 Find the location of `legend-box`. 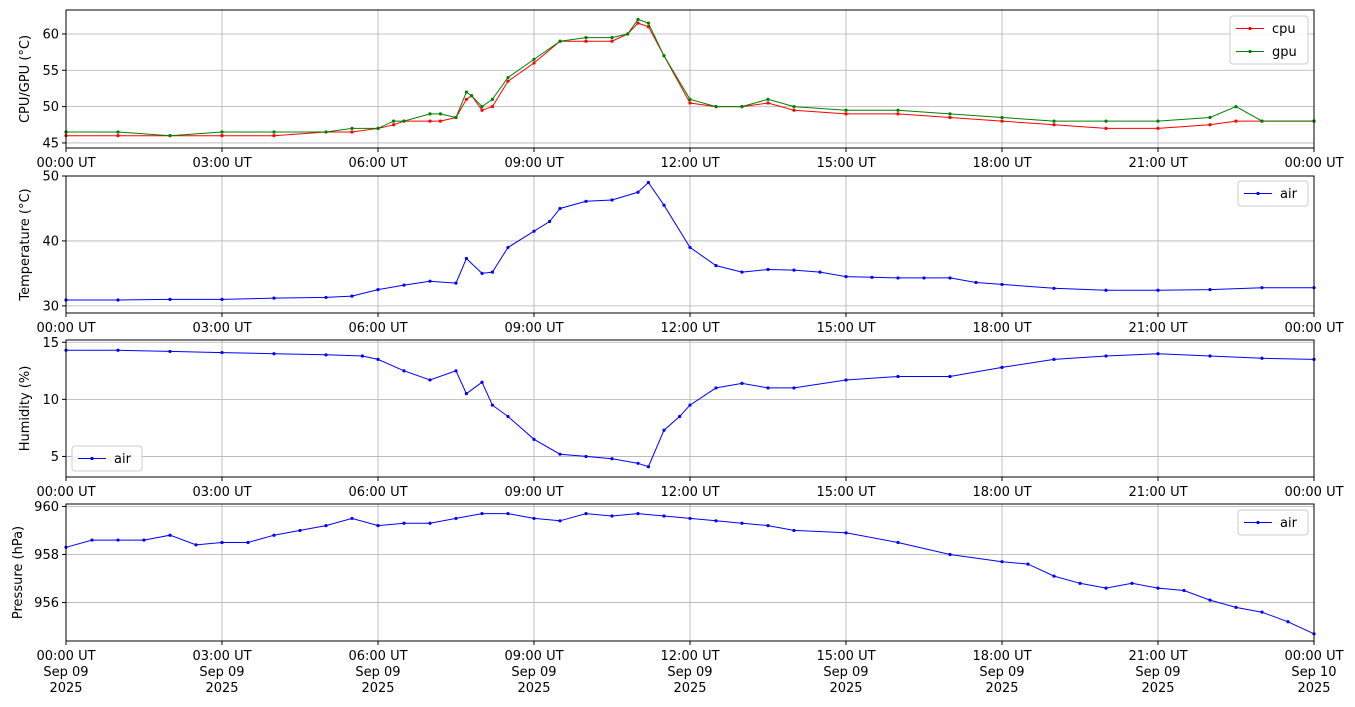

legend-box is located at coordinates (107, 458).